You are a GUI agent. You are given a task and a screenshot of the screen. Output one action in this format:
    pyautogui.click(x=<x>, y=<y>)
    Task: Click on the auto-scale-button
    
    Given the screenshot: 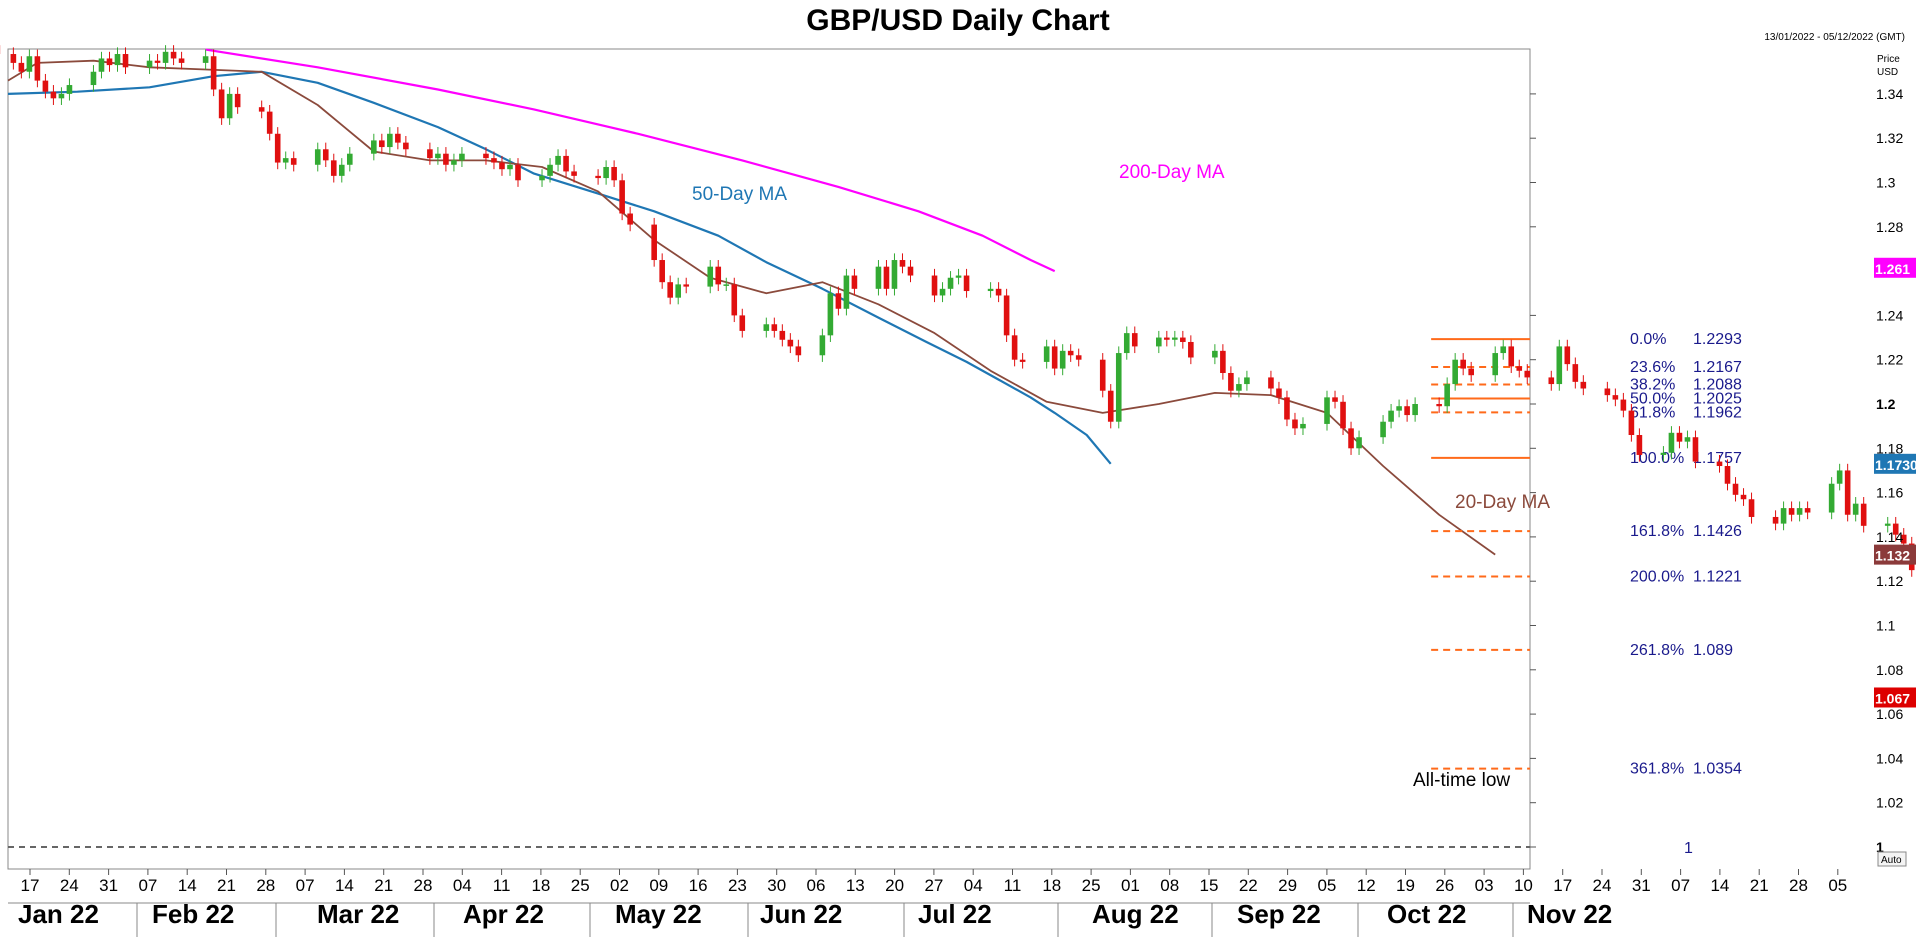 What is the action you would take?
    pyautogui.click(x=1892, y=859)
    